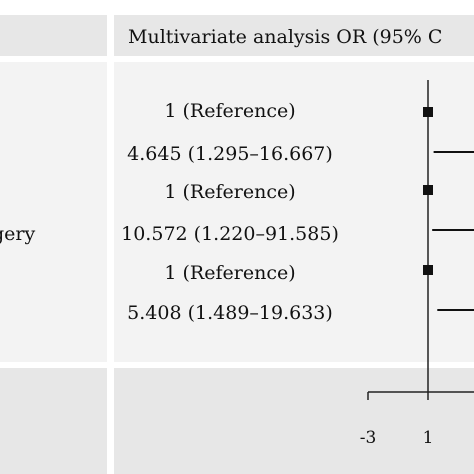 The width and height of the screenshot is (474, 474). I want to click on column-header-multivariate: Multivariate analysis OR (95% C, so click(285, 37).